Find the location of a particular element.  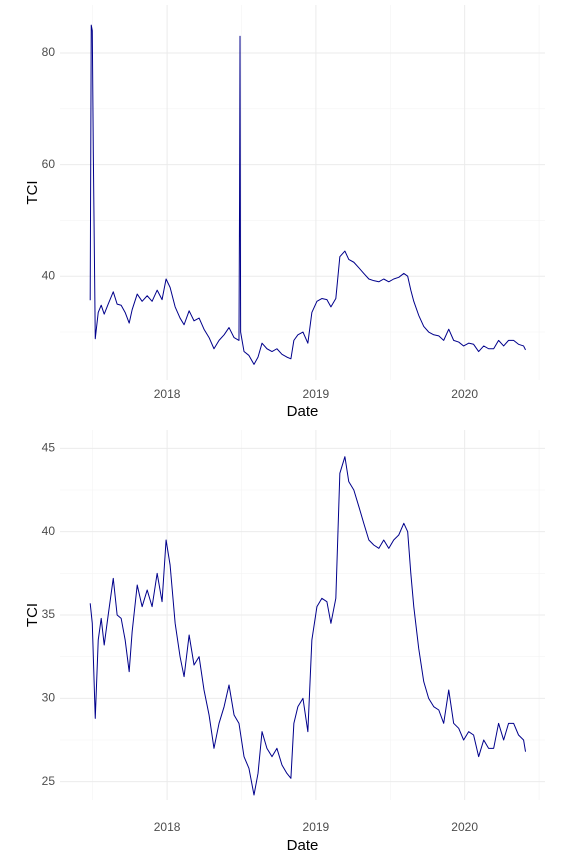

y-tick-label: 45 is located at coordinates (49, 448).